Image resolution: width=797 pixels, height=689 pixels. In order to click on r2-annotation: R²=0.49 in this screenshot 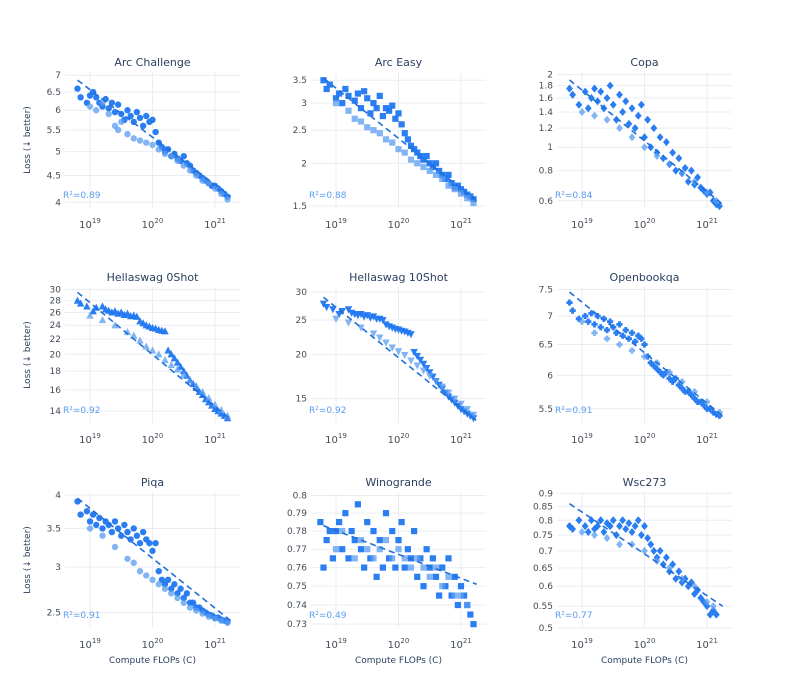, I will do `click(328, 616)`.